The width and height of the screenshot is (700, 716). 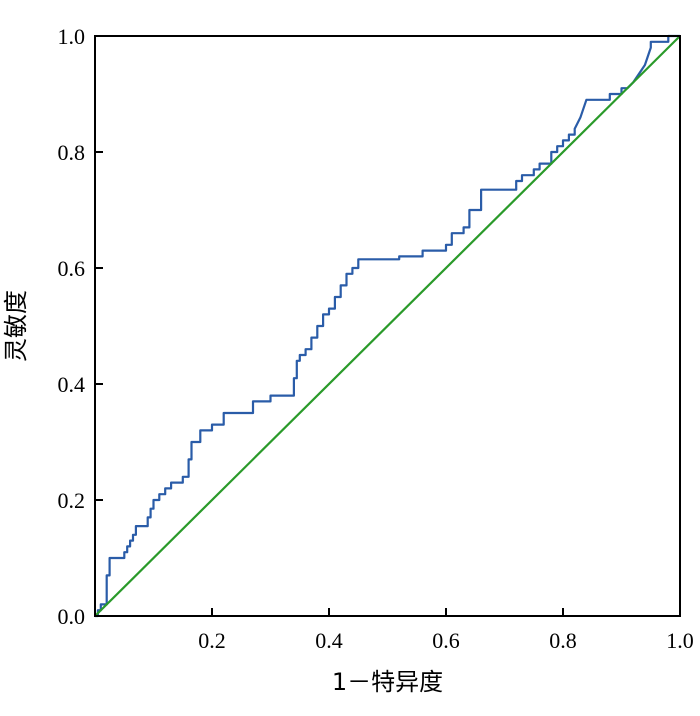 What do you see at coordinates (72, 36) in the screenshot?
I see `y-tick-label: 1.0` at bounding box center [72, 36].